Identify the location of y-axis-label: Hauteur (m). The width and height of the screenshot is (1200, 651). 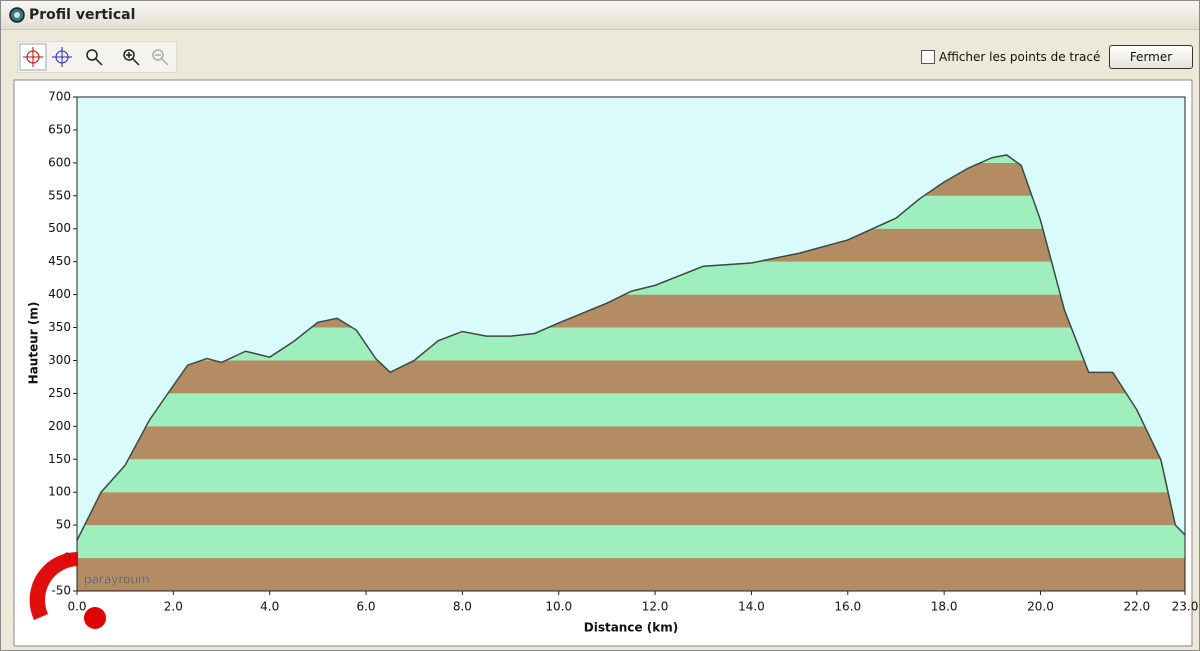
(34, 343).